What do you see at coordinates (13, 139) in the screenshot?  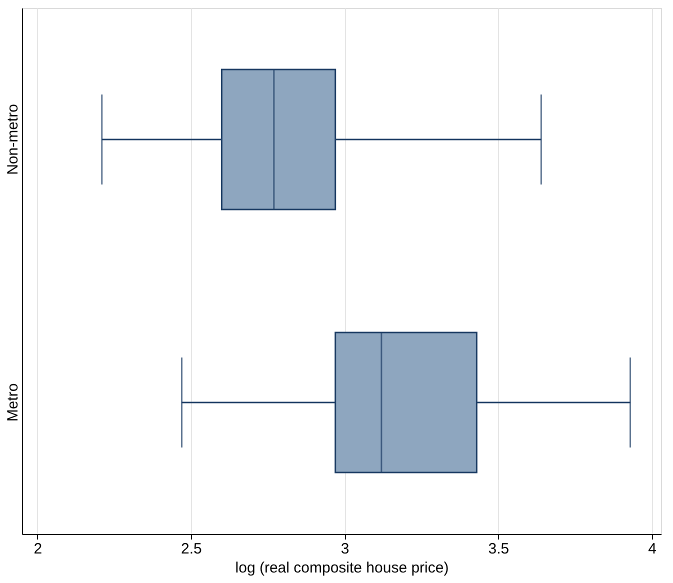 I see `y-tick-label: Non-metro` at bounding box center [13, 139].